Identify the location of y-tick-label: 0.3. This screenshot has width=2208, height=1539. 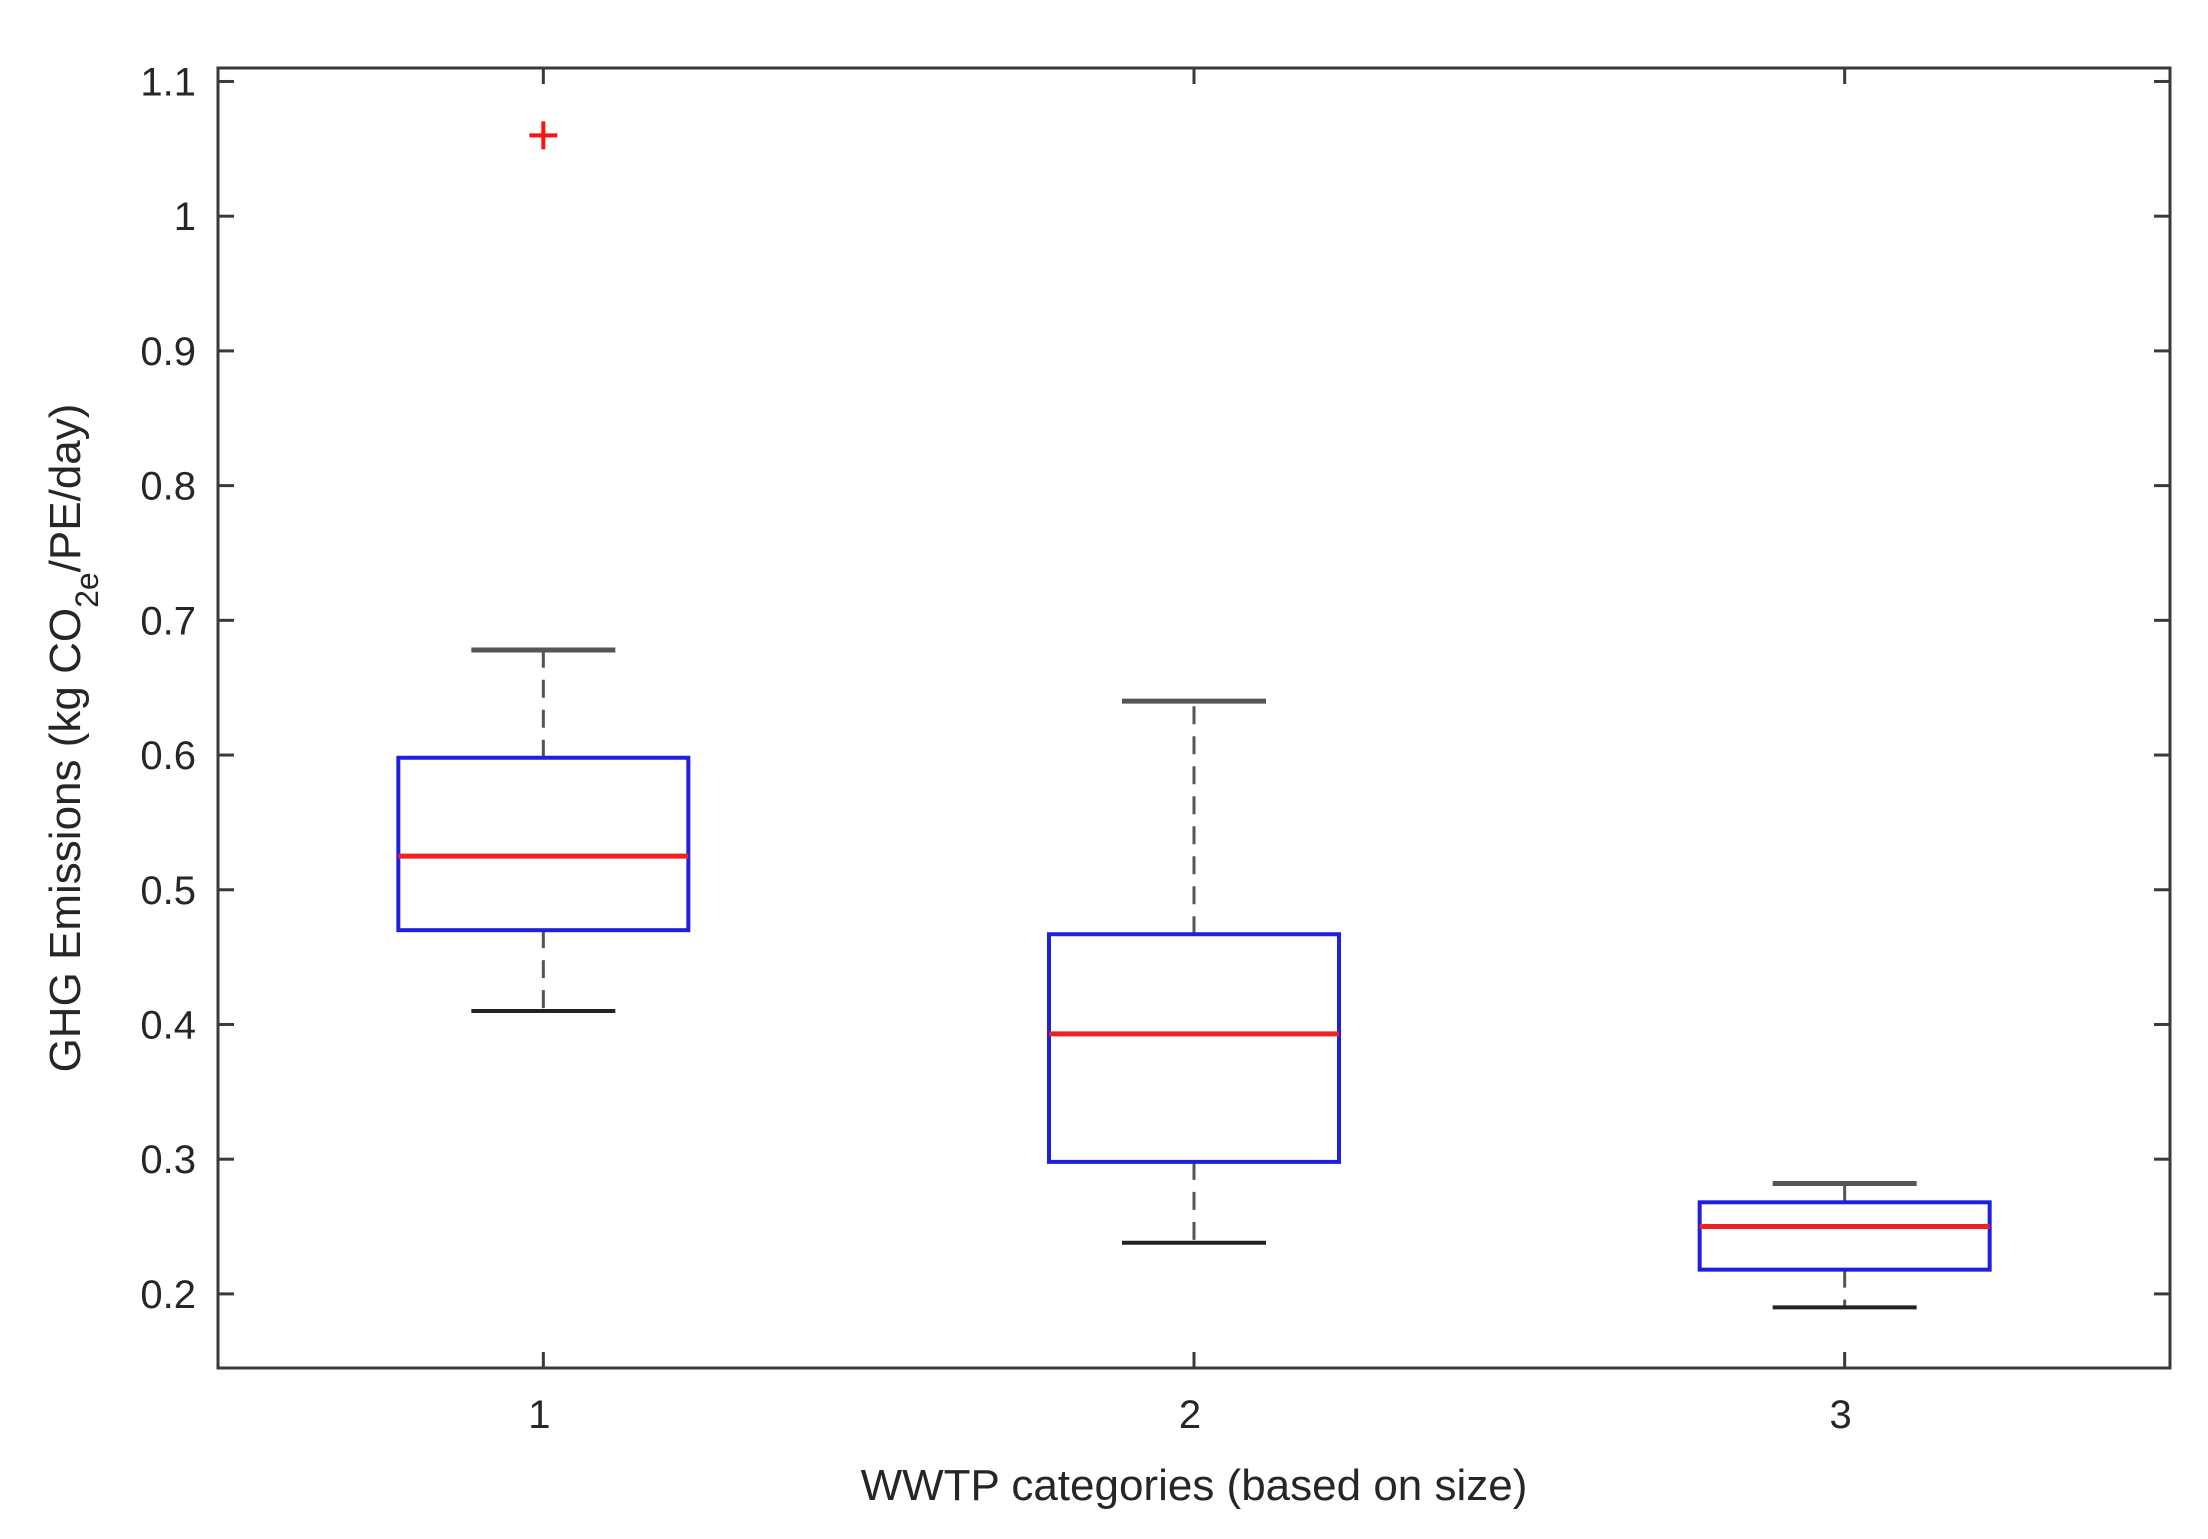
(168, 1160).